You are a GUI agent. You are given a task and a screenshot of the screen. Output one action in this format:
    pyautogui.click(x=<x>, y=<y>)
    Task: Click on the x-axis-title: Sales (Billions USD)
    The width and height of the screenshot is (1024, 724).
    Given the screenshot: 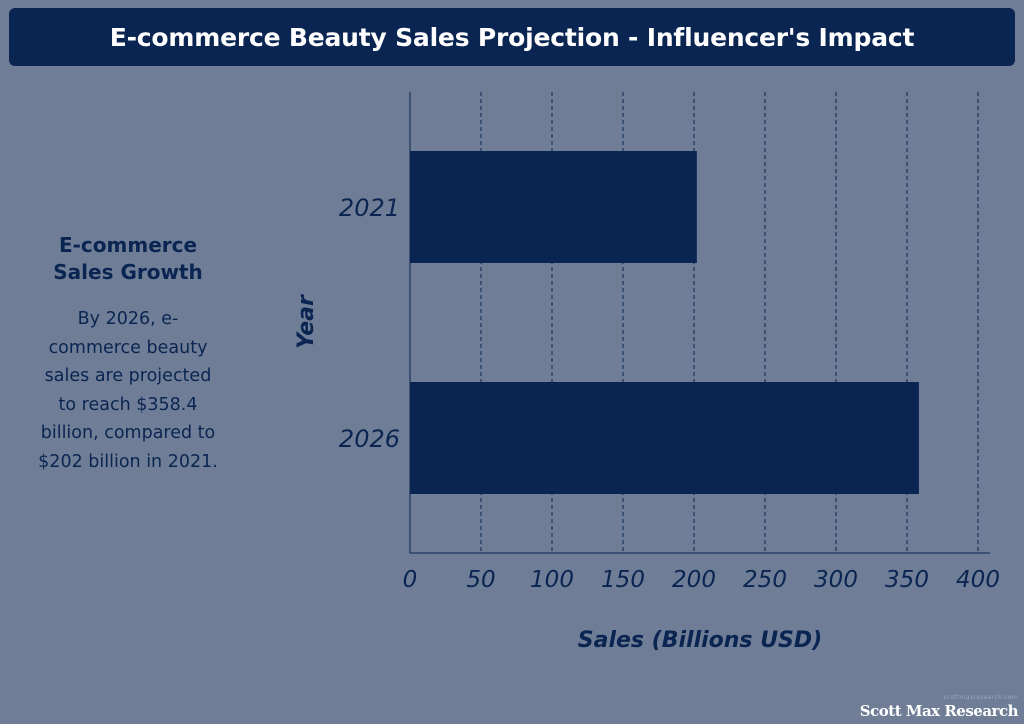 What is the action you would take?
    pyautogui.click(x=700, y=640)
    